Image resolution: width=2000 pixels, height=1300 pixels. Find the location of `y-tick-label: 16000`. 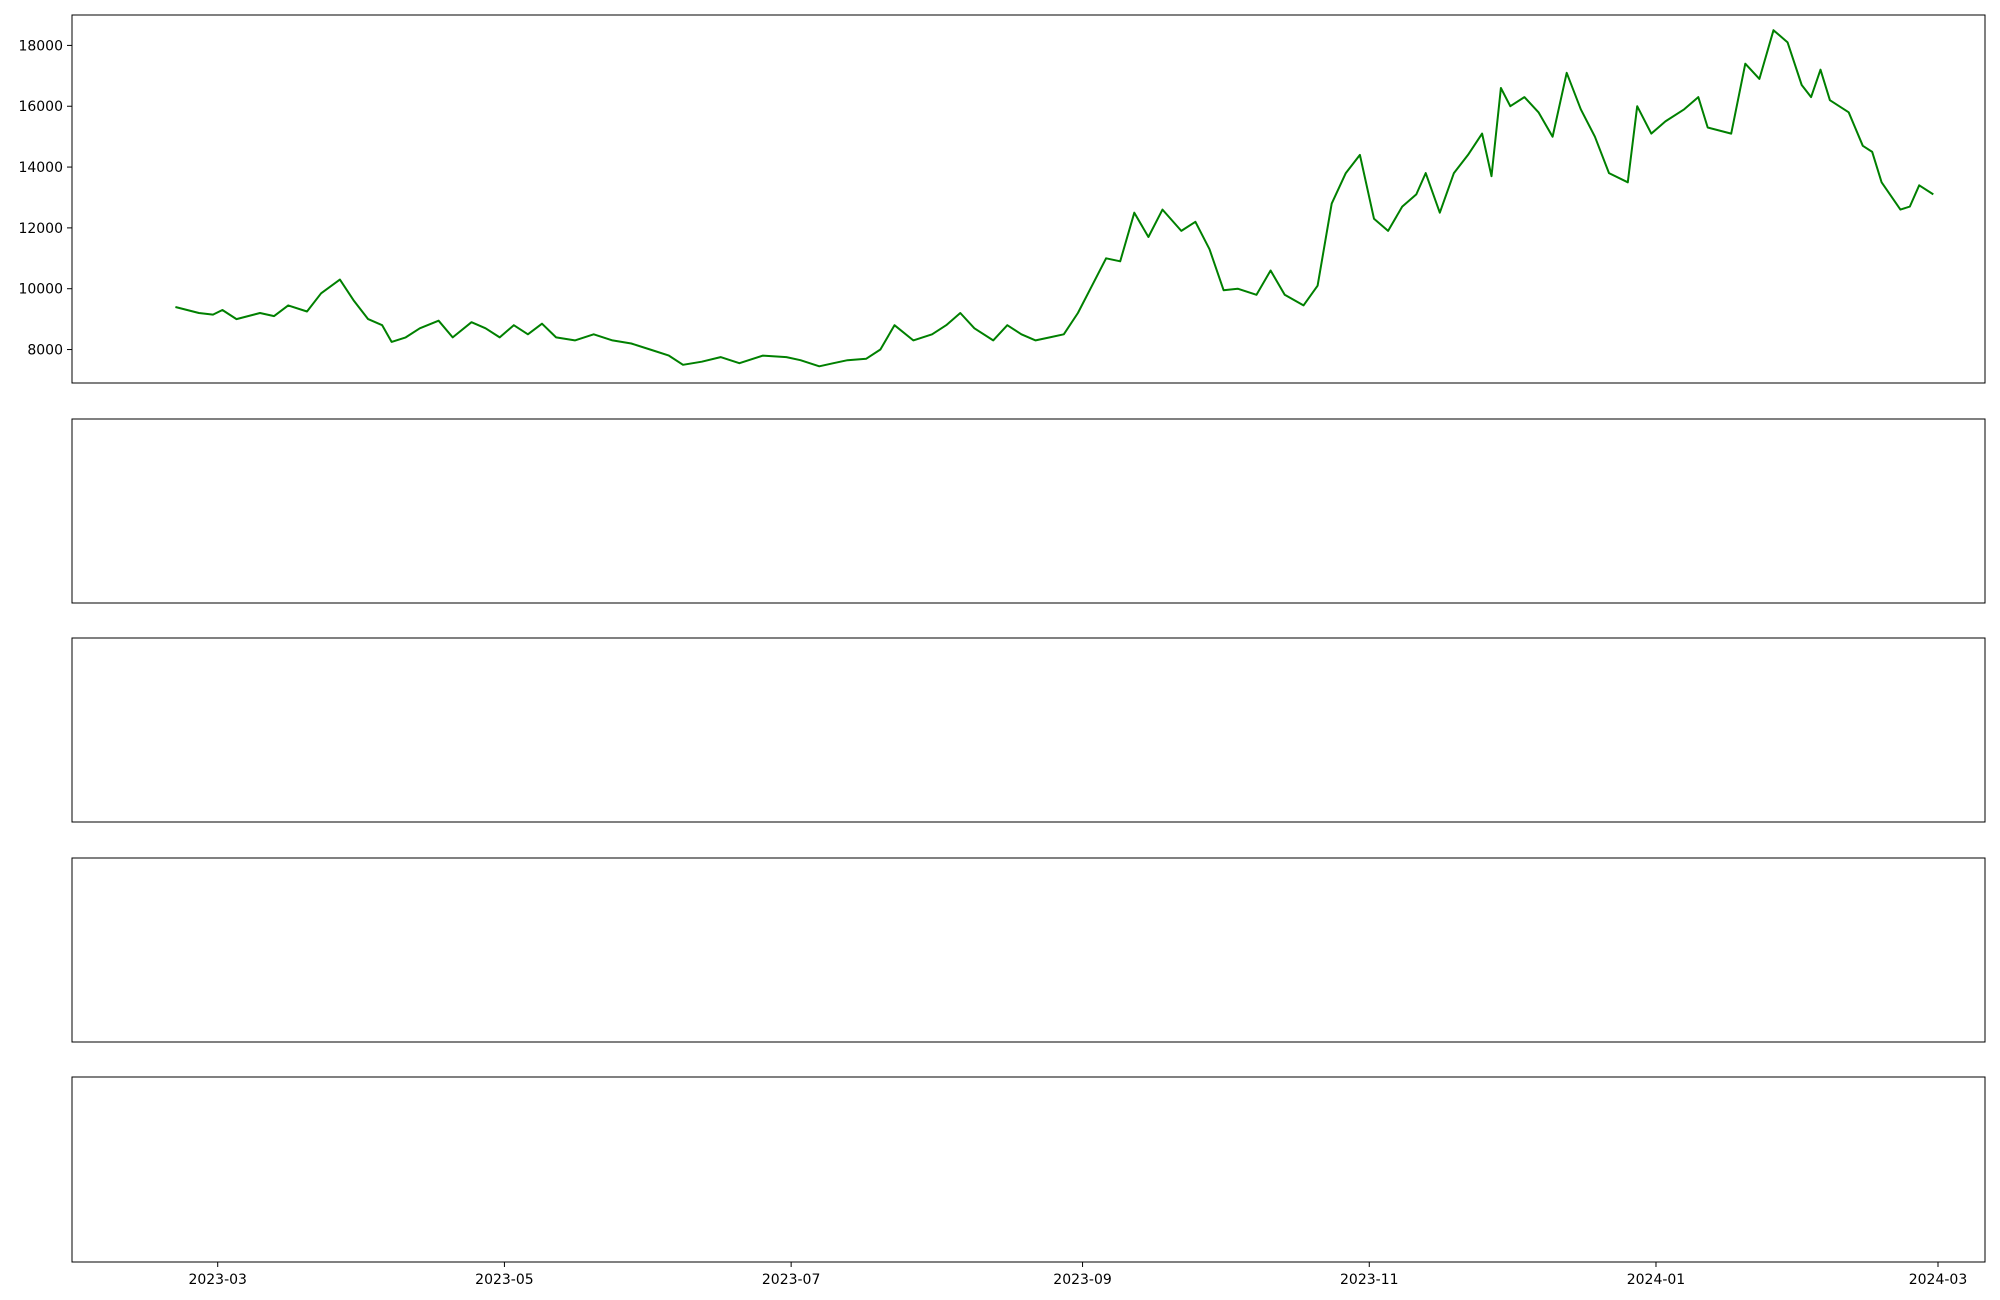

y-tick-label: 16000 is located at coordinates (40, 107).